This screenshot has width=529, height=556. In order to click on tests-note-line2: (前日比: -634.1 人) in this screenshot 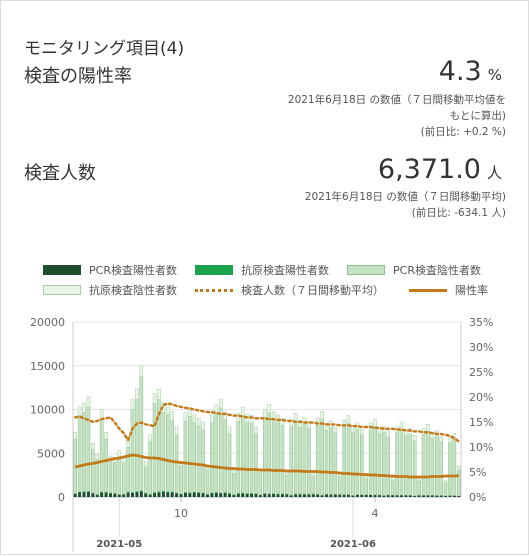, I will do `click(405, 213)`.